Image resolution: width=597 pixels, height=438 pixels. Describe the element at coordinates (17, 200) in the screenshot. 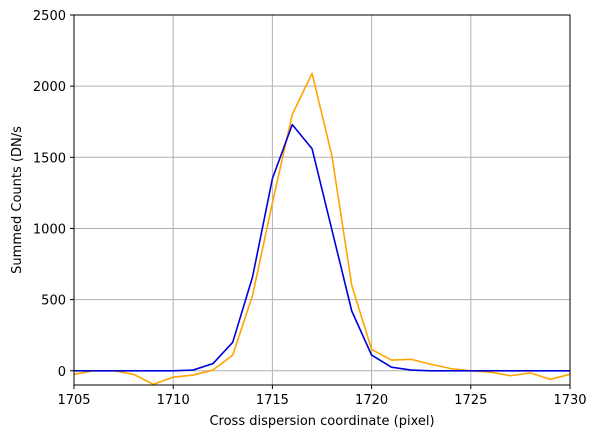

I see `y-axis-label: Summed Counts (DN/s` at that location.